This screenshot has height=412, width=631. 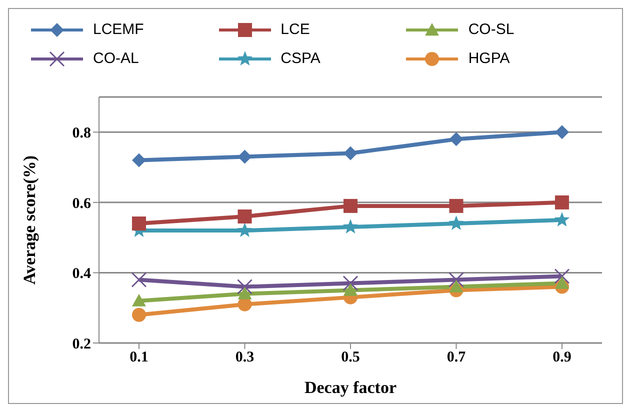 I want to click on y-tick-label: 0.8, so click(x=81, y=133).